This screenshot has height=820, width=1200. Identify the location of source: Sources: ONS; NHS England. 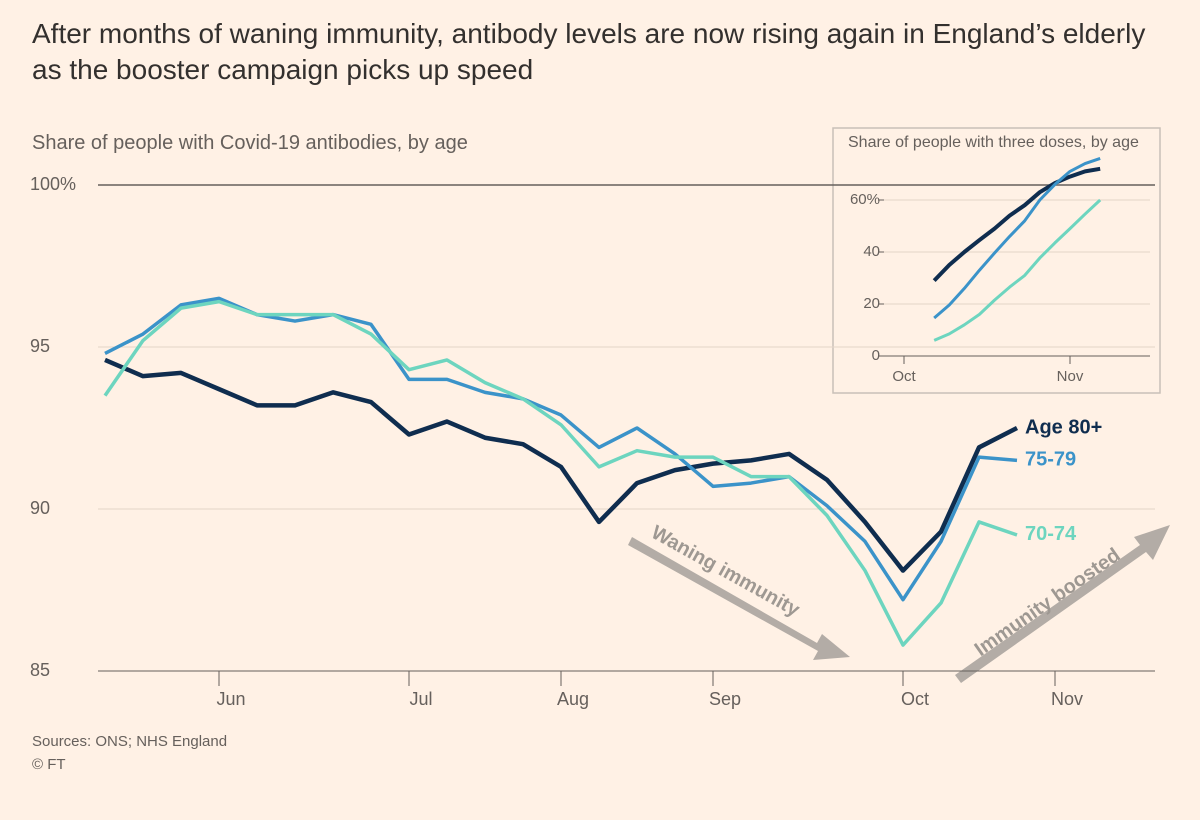
(130, 741).